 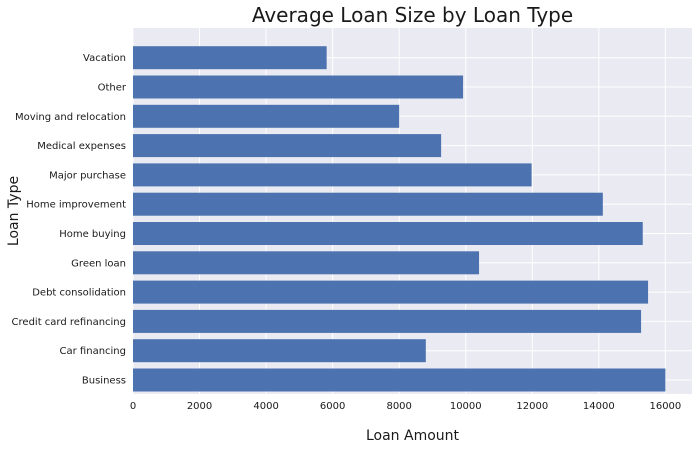 What do you see at coordinates (76, 205) in the screenshot?
I see `y-tick-label: Home improvement` at bounding box center [76, 205].